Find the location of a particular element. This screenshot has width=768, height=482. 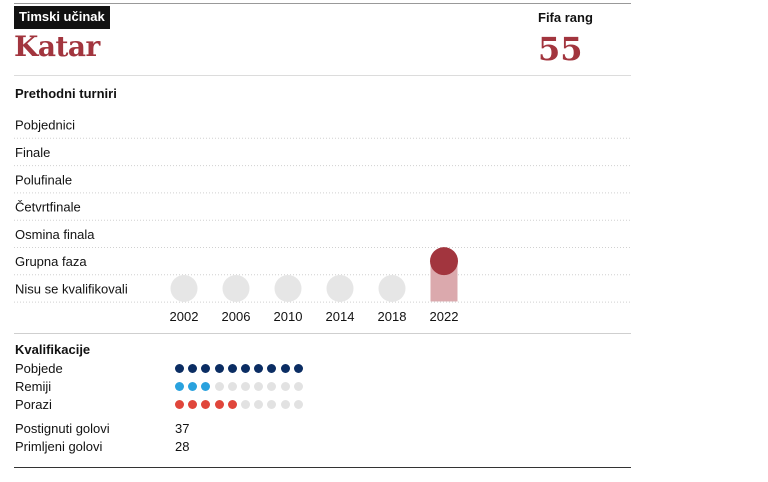

stage-label-pobjednici: Pobjednici is located at coordinates (45, 125).